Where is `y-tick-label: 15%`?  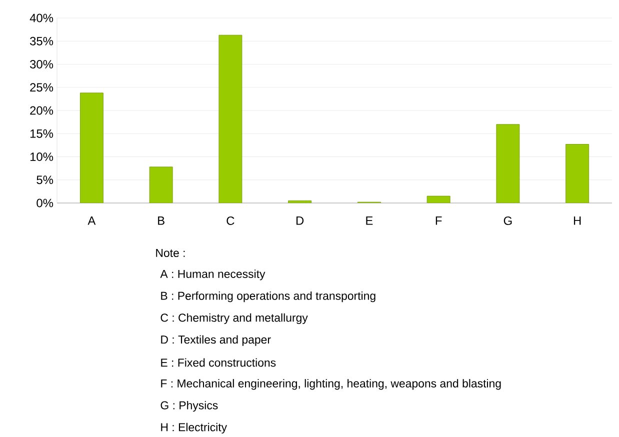
y-tick-label: 15% is located at coordinates (42, 133).